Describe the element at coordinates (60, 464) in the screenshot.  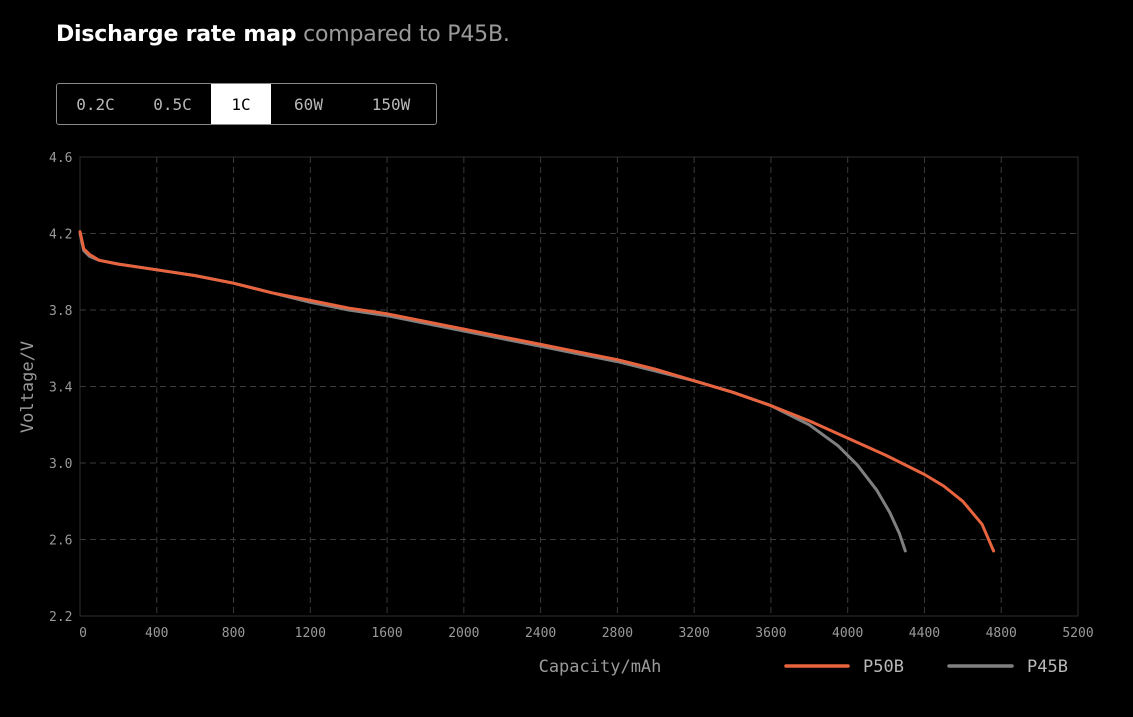
I see `y-tick-label: 3.0` at that location.